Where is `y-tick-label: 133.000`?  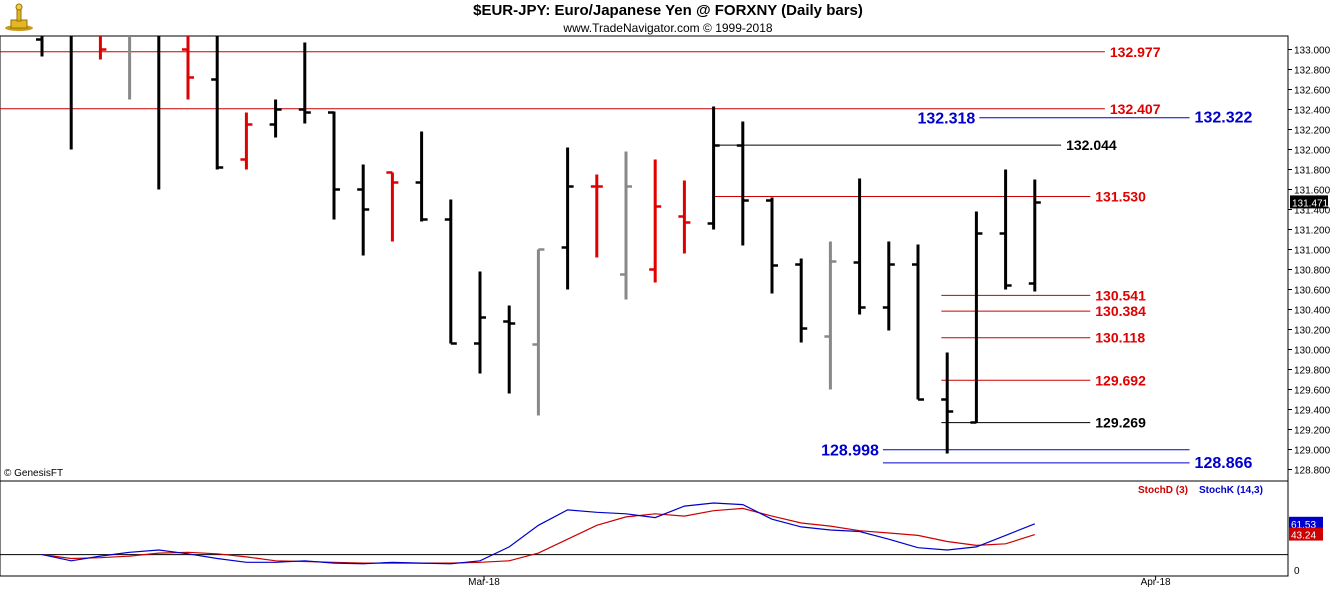 y-tick-label: 133.000 is located at coordinates (1312, 51).